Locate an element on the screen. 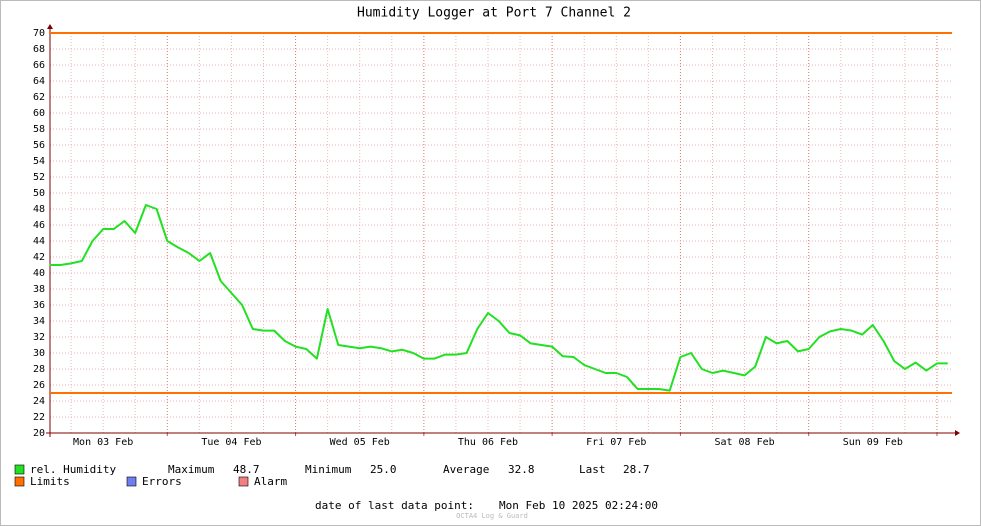 This screenshot has width=981, height=526. stat-name: Maximum is located at coordinates (191, 469).